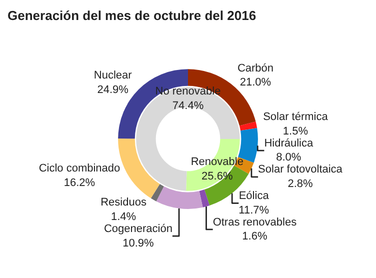 The height and width of the screenshot is (278, 376). I want to click on data-label: 24.9%, so click(113, 90).